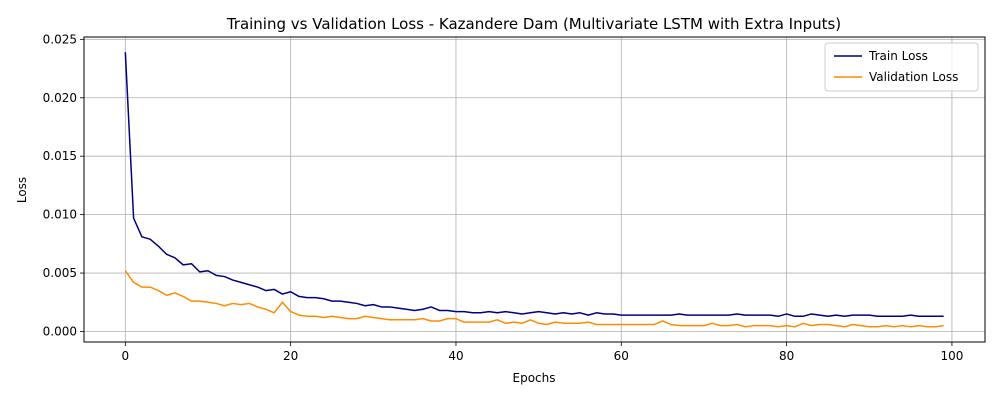 The height and width of the screenshot is (400, 1000). I want to click on x-tick-label: 80, so click(786, 356).